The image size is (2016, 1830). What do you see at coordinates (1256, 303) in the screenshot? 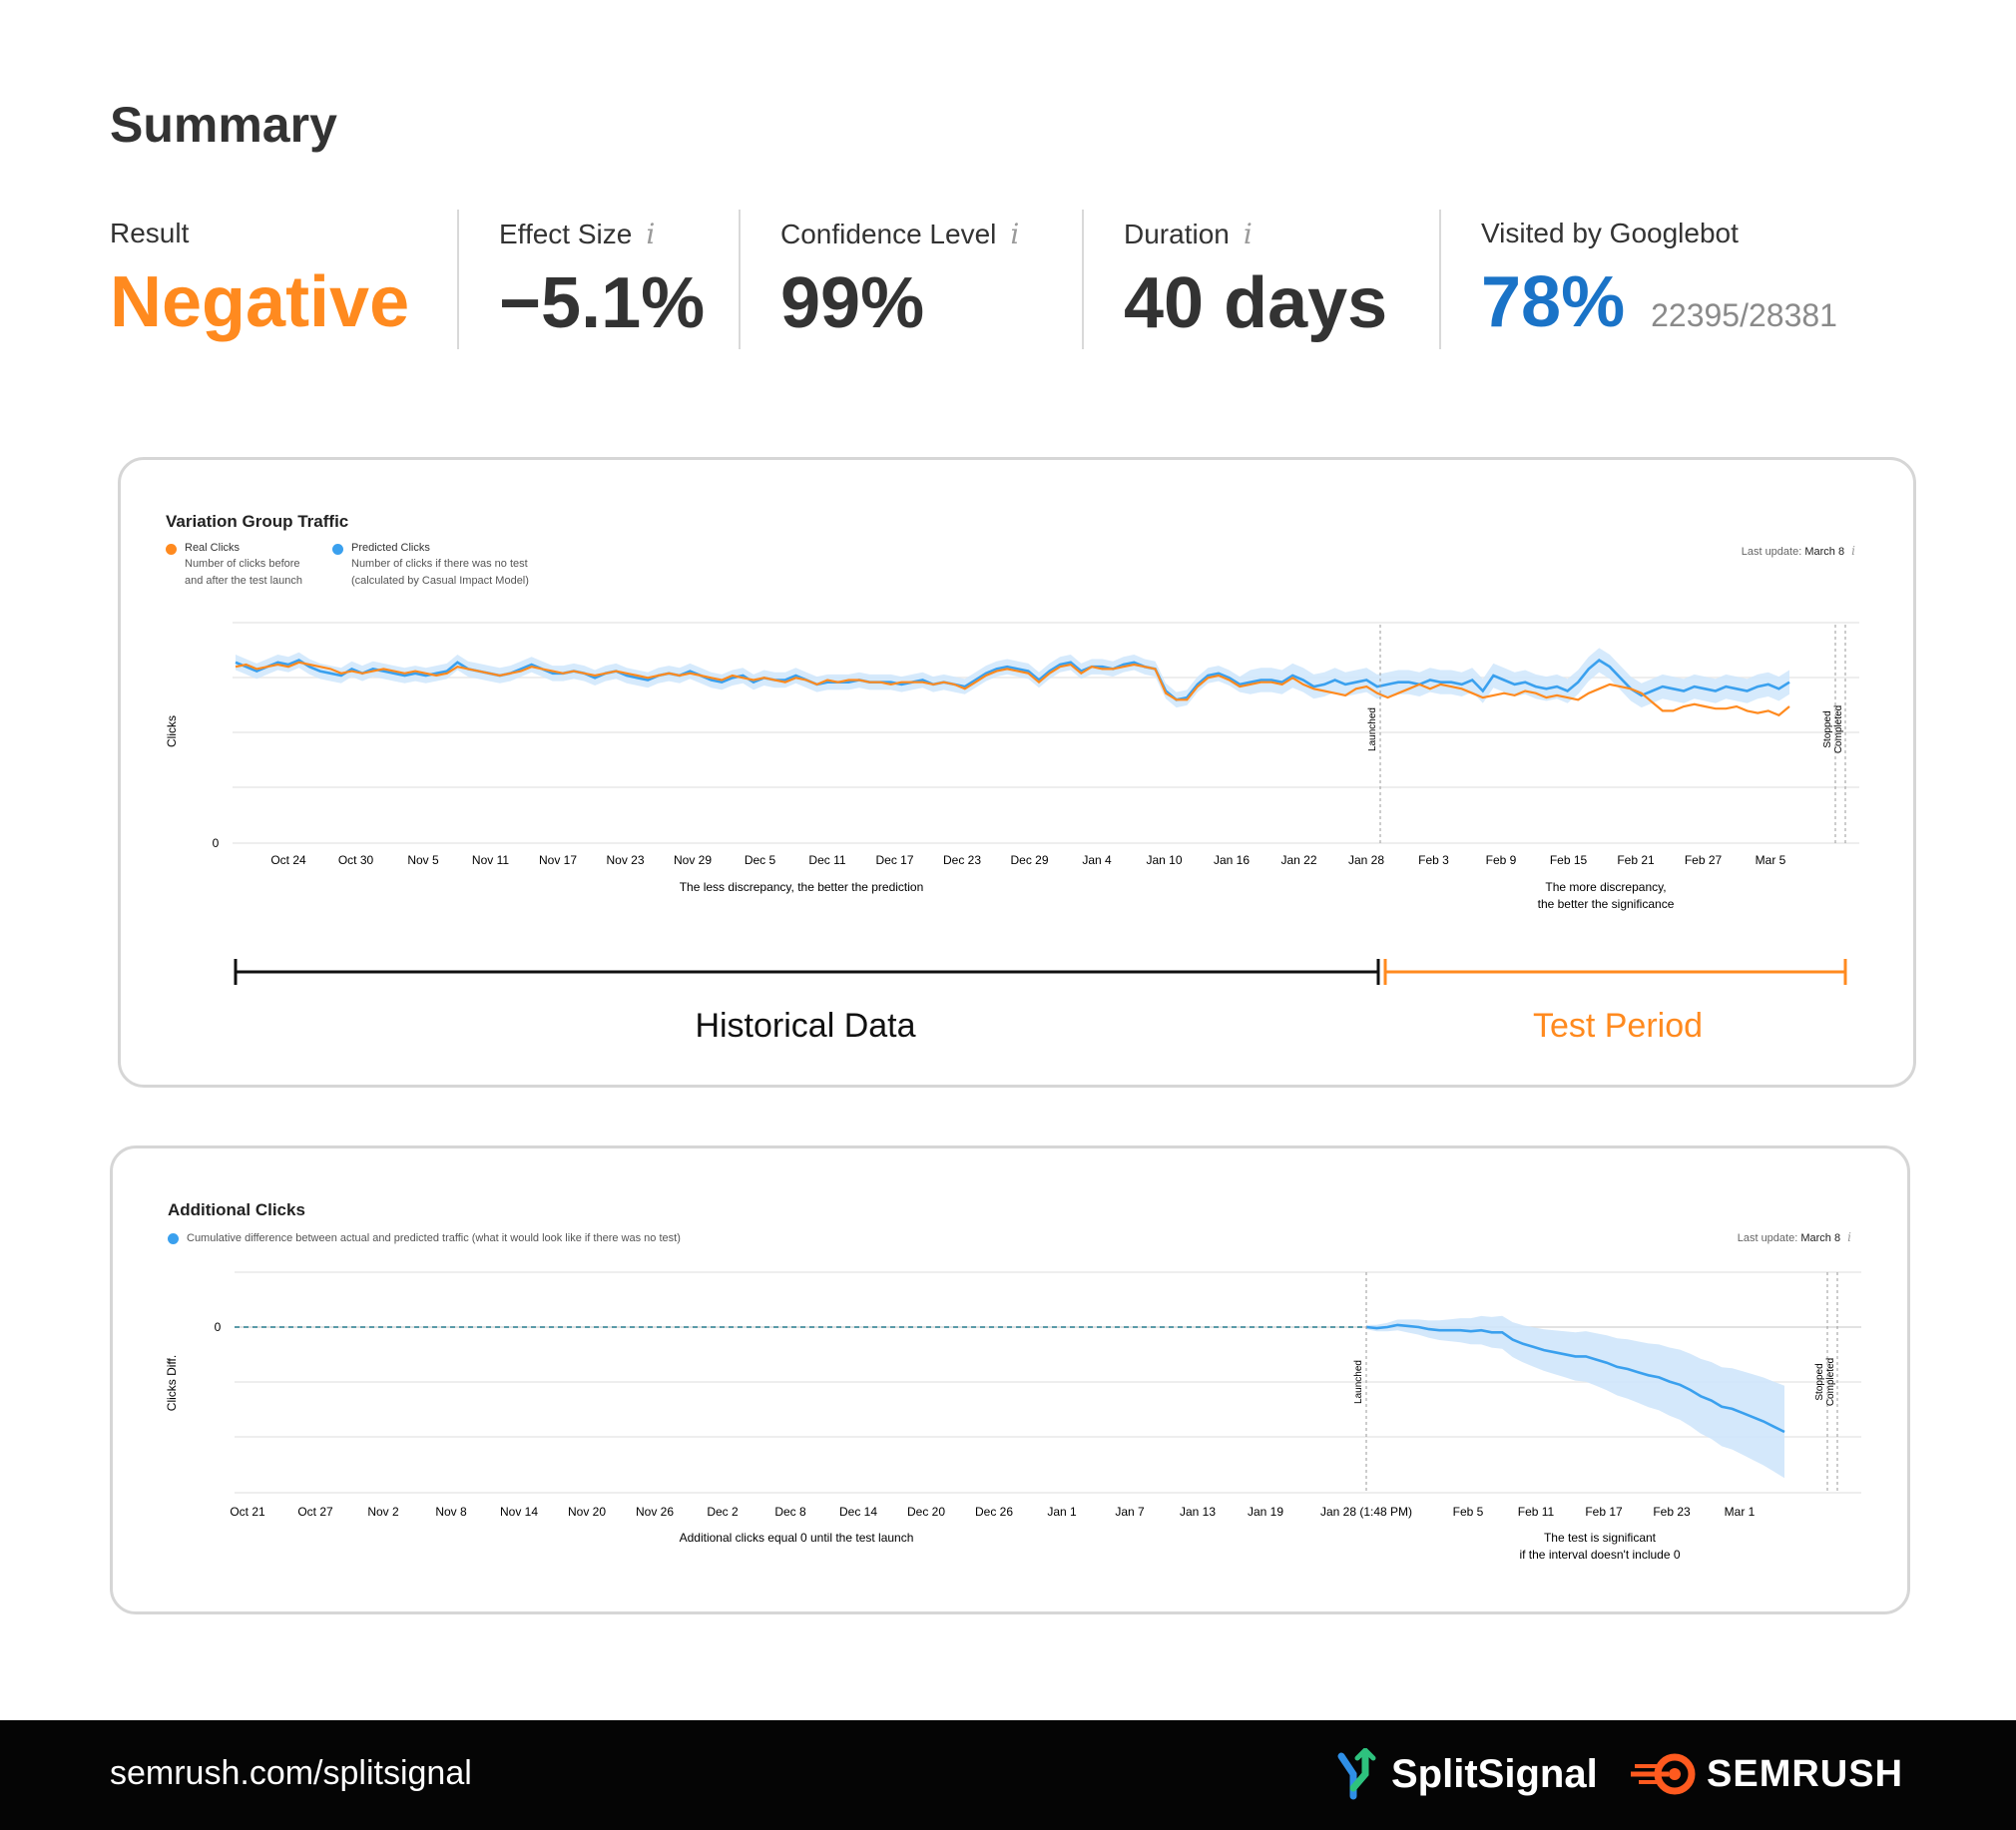
I see `metric-value: 40 days` at bounding box center [1256, 303].